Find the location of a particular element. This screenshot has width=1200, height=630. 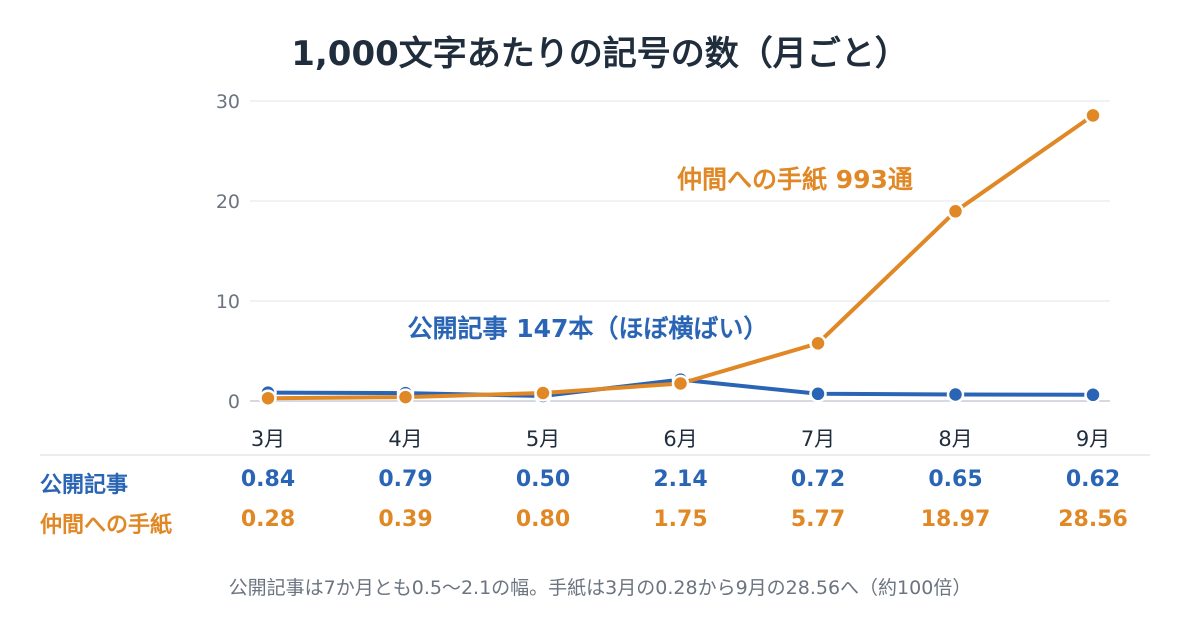

table-cell-public-articles: 0.65 is located at coordinates (955, 479).